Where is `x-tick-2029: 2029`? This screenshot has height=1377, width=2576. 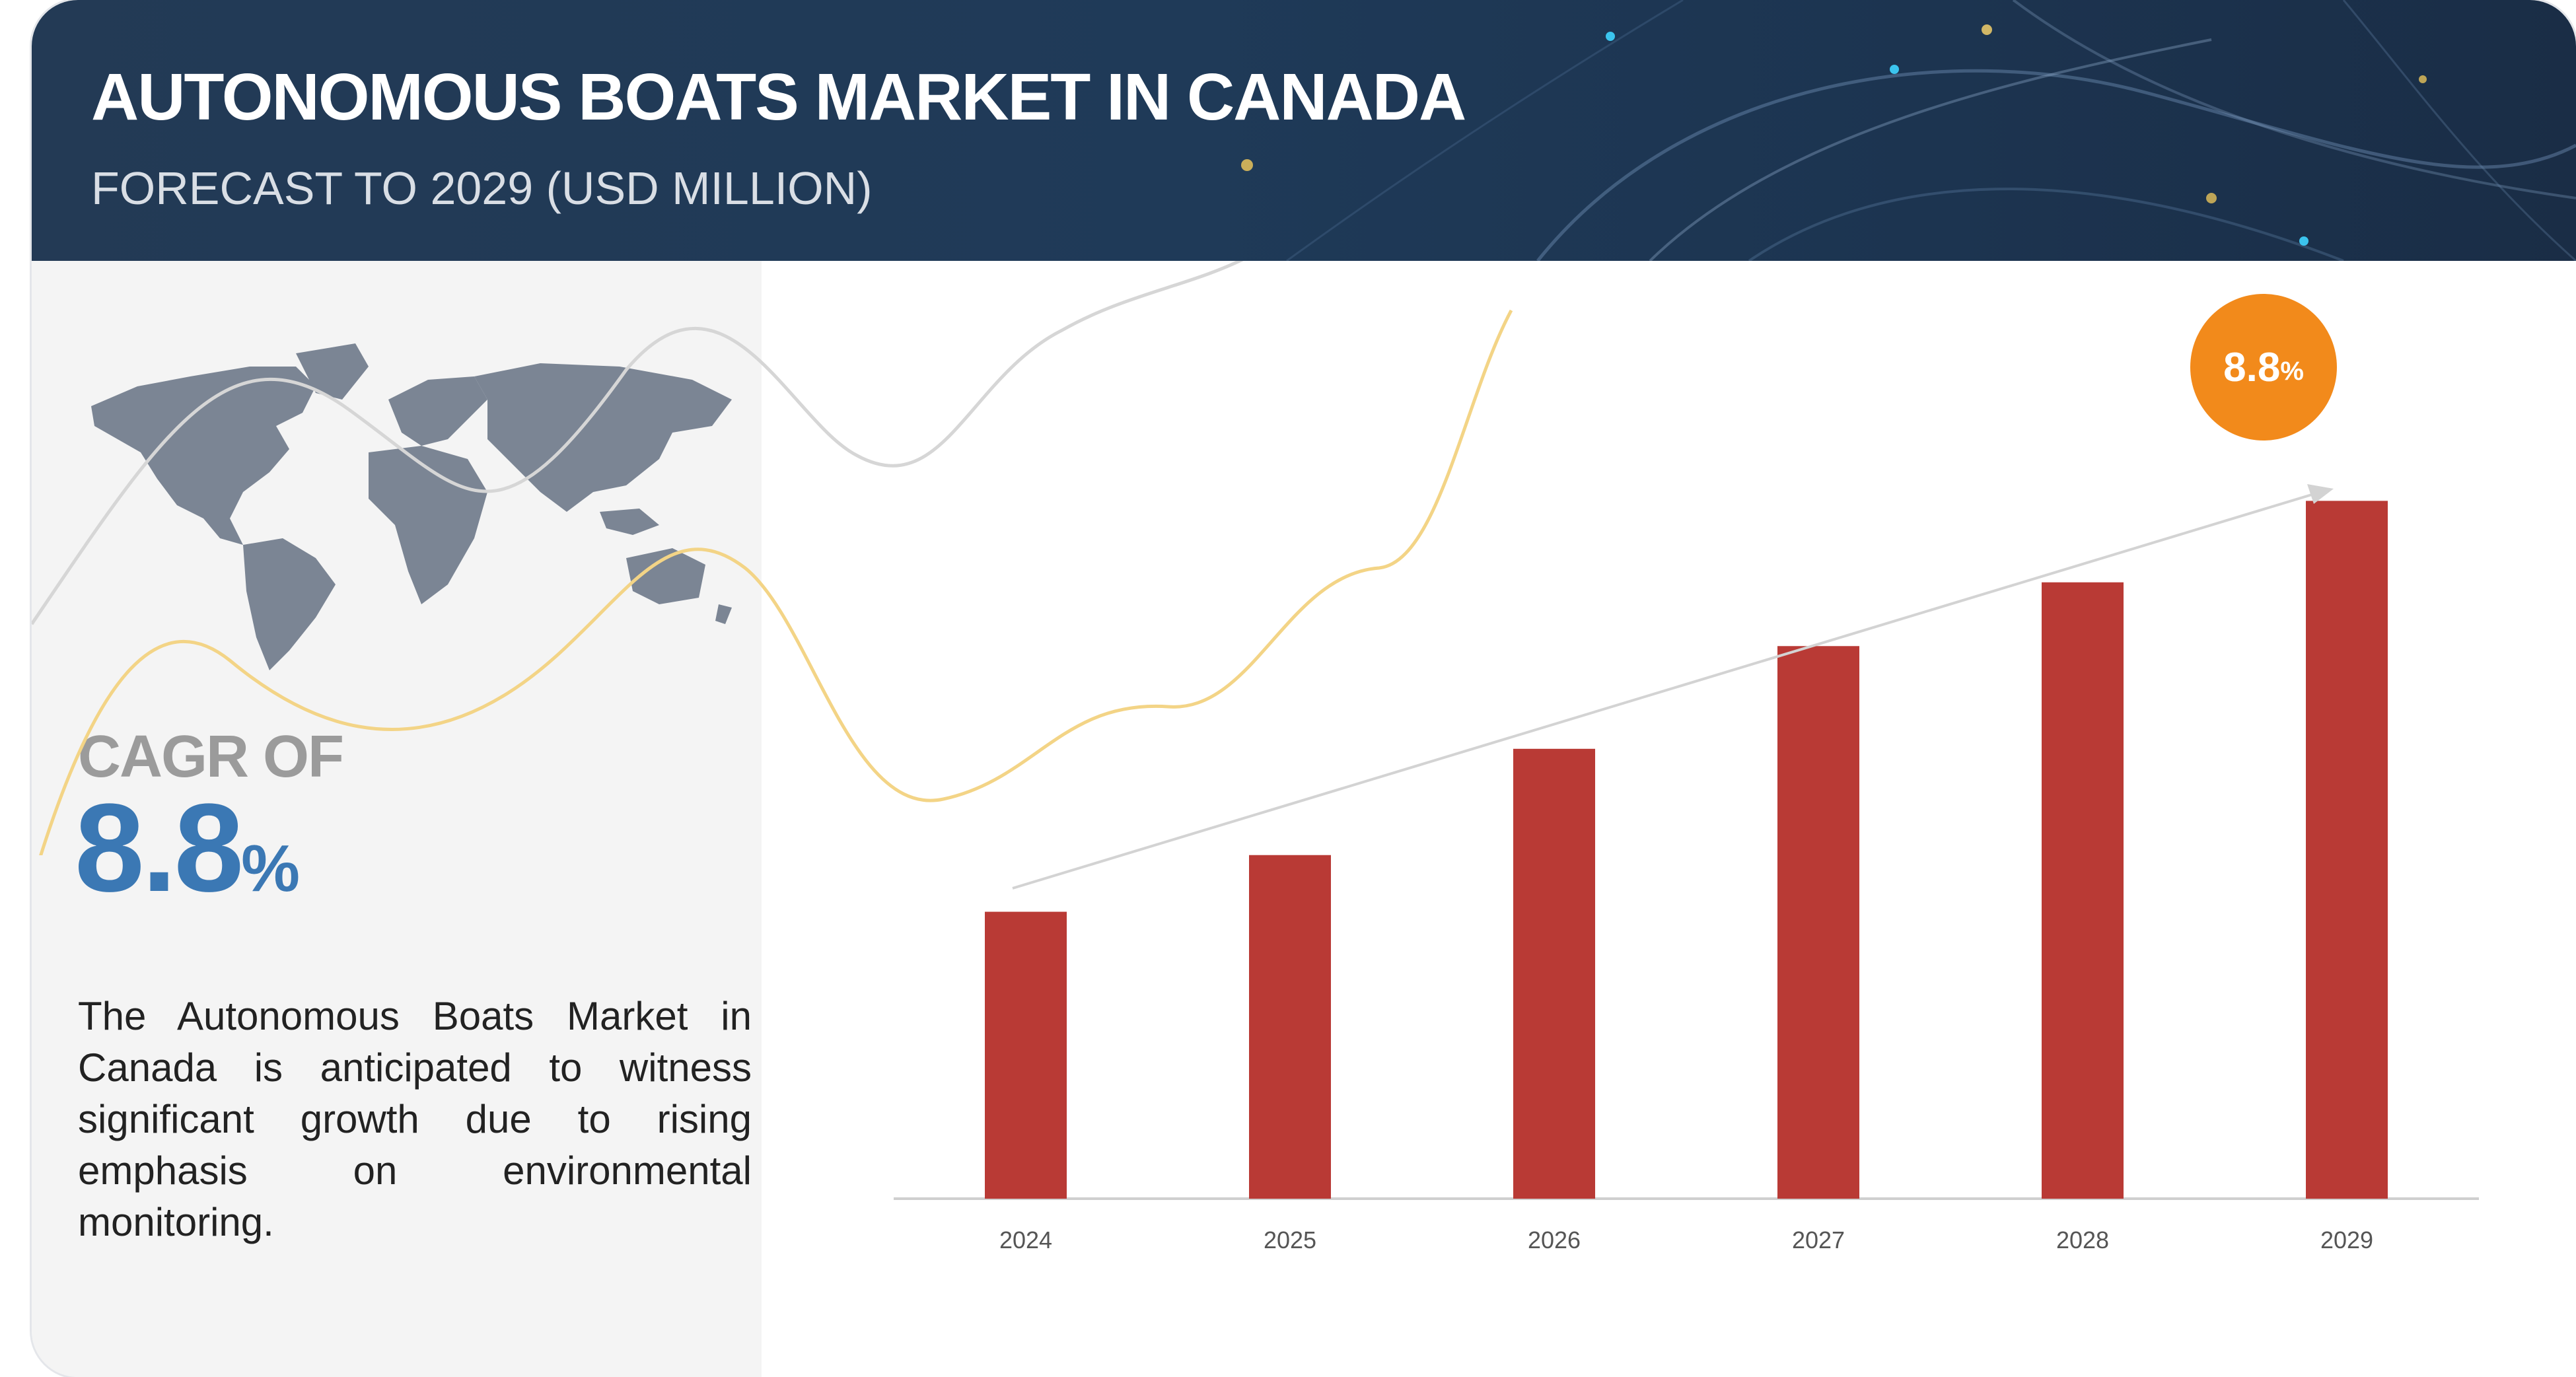 x-tick-2029: 2029 is located at coordinates (2346, 1239).